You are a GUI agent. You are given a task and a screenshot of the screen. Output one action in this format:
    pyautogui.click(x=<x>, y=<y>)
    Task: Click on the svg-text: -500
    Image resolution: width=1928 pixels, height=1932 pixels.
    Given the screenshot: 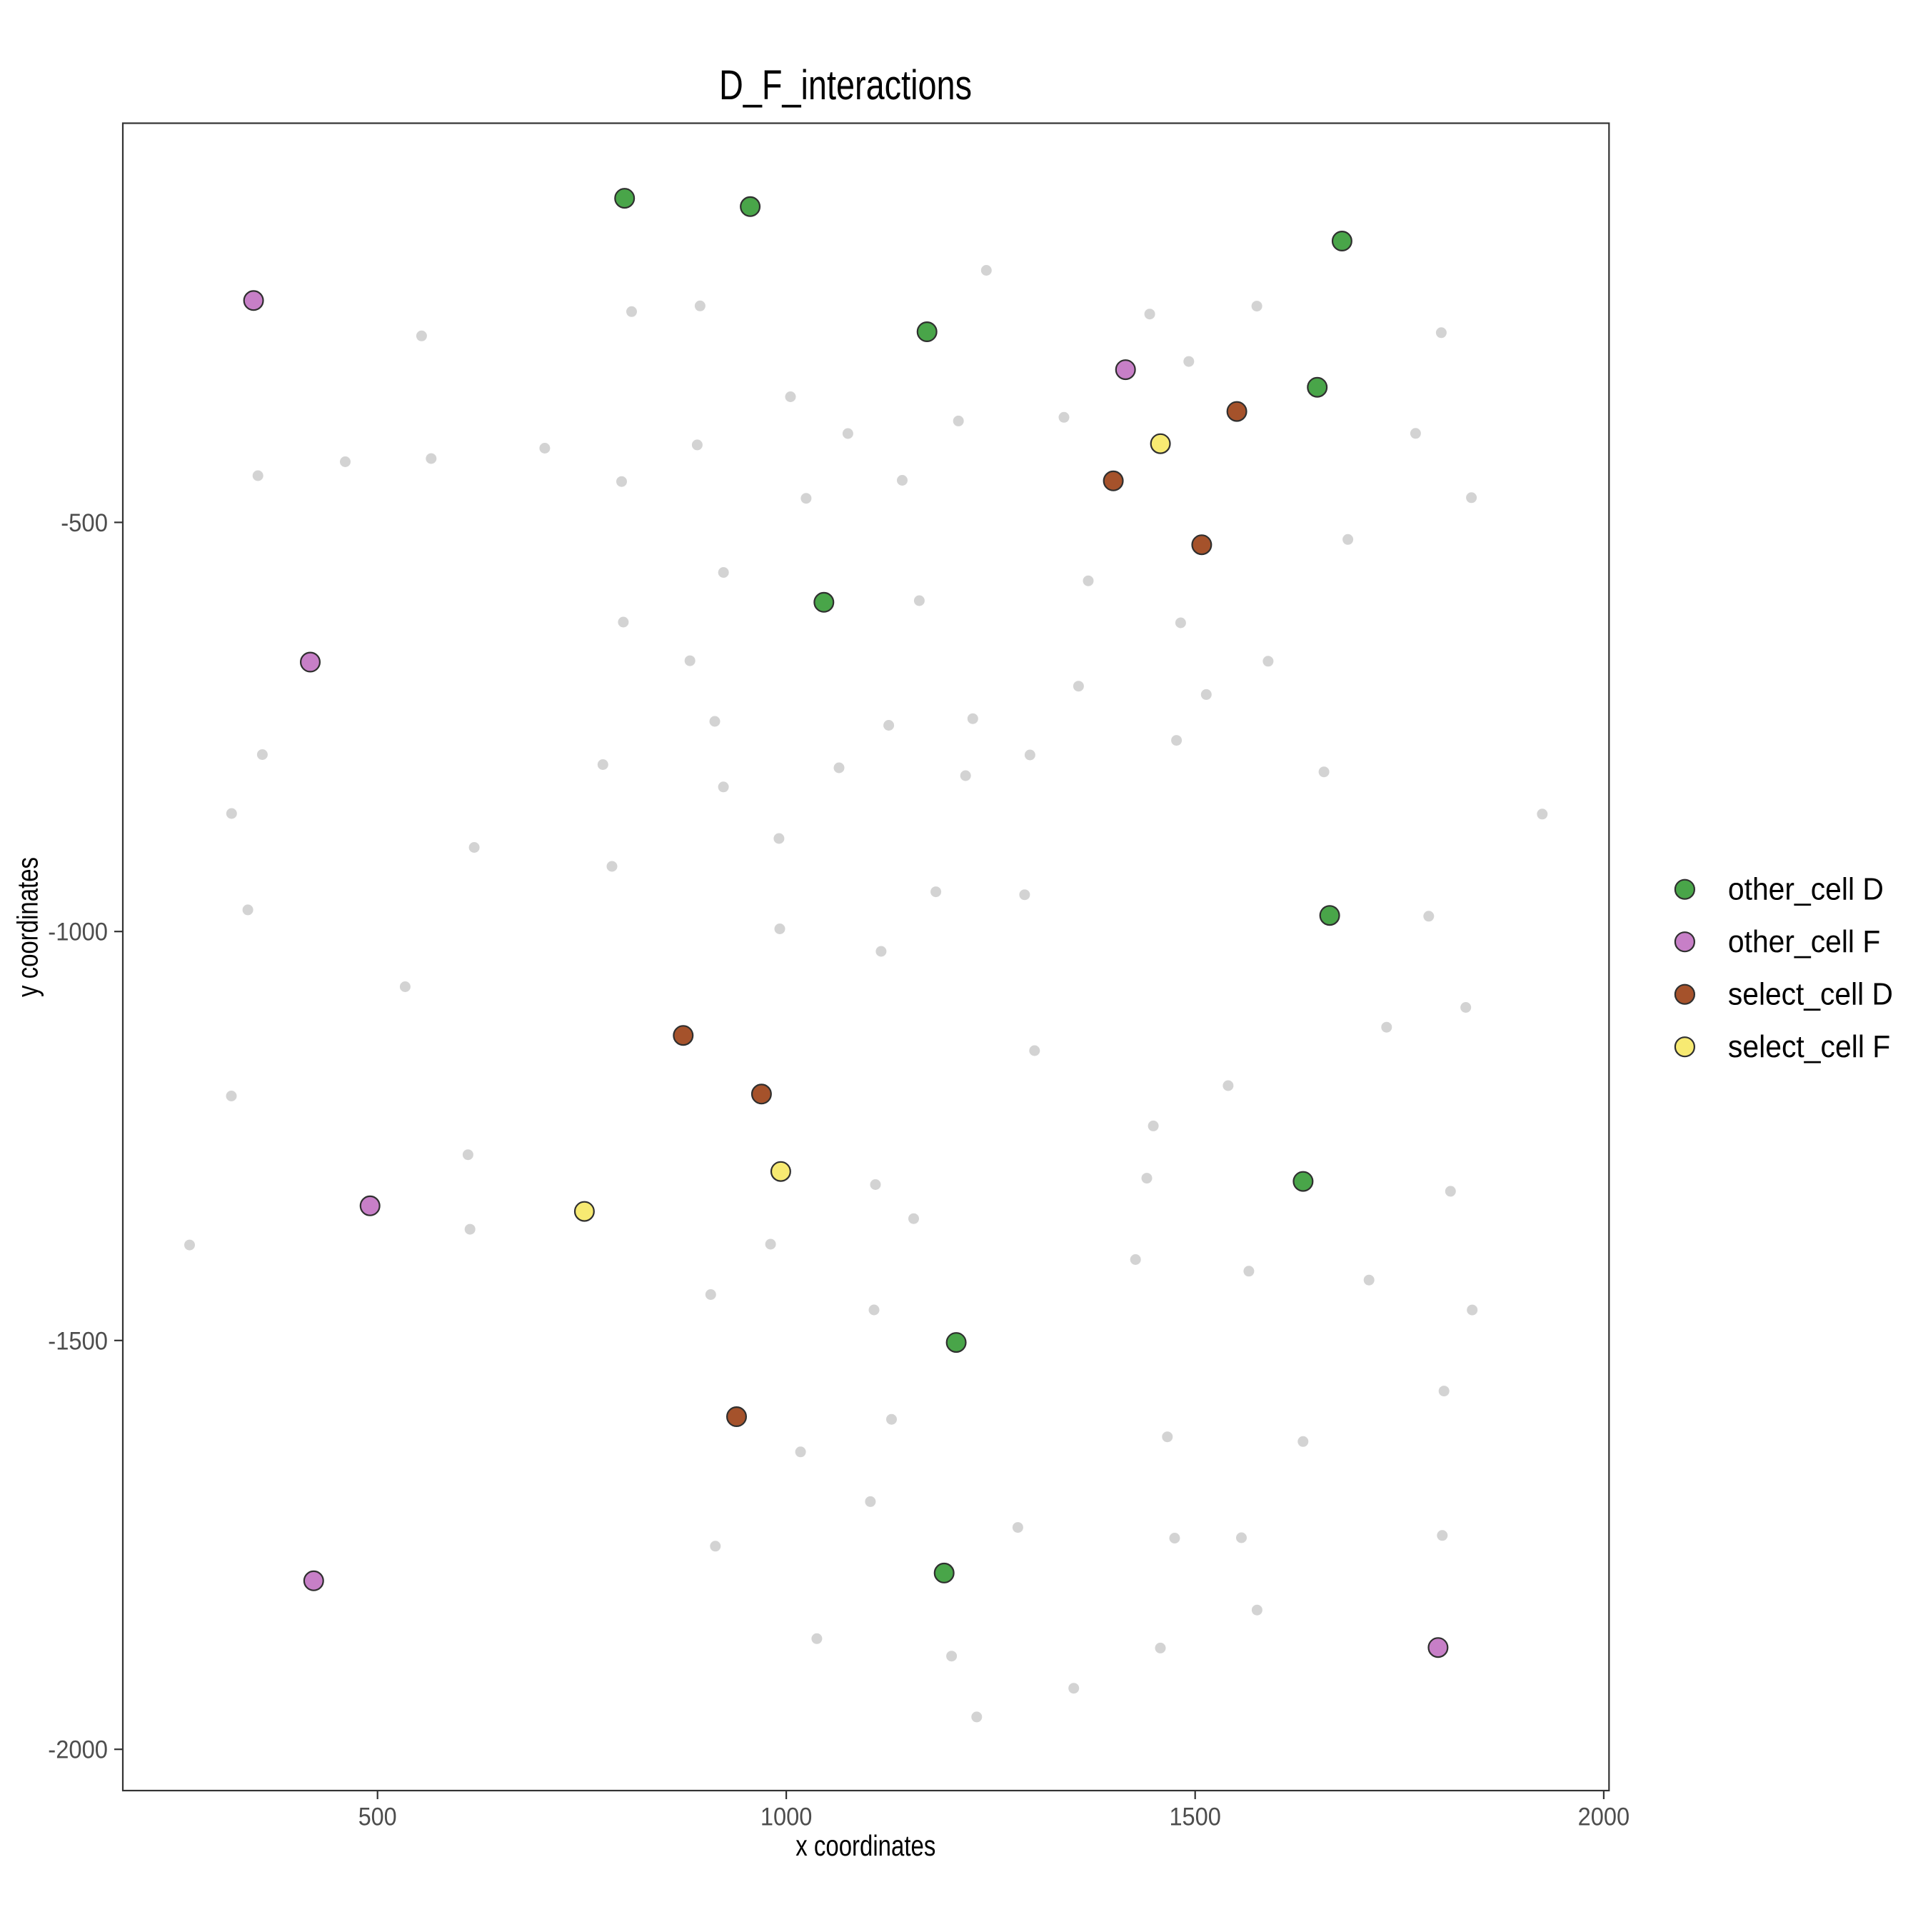 What is the action you would take?
    pyautogui.click(x=84, y=523)
    